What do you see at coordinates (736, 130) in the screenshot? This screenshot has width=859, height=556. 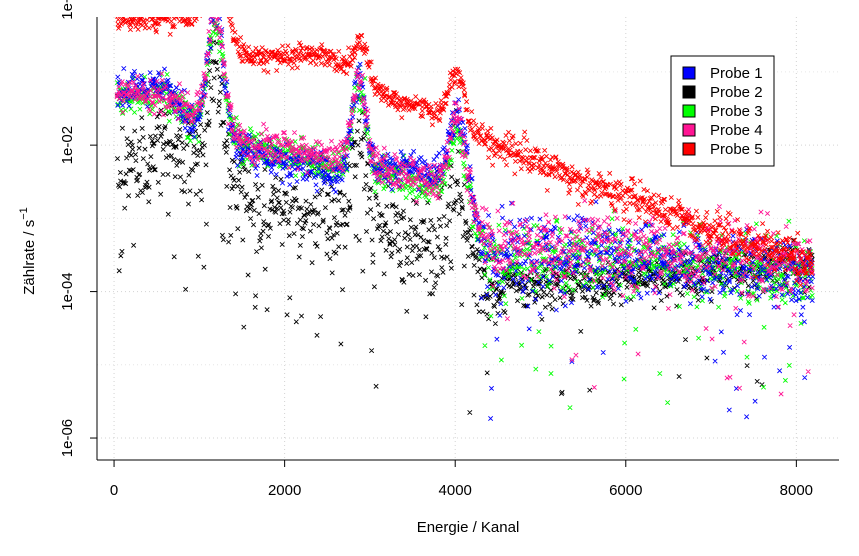 I see `legend-label-4: Probe 4` at bounding box center [736, 130].